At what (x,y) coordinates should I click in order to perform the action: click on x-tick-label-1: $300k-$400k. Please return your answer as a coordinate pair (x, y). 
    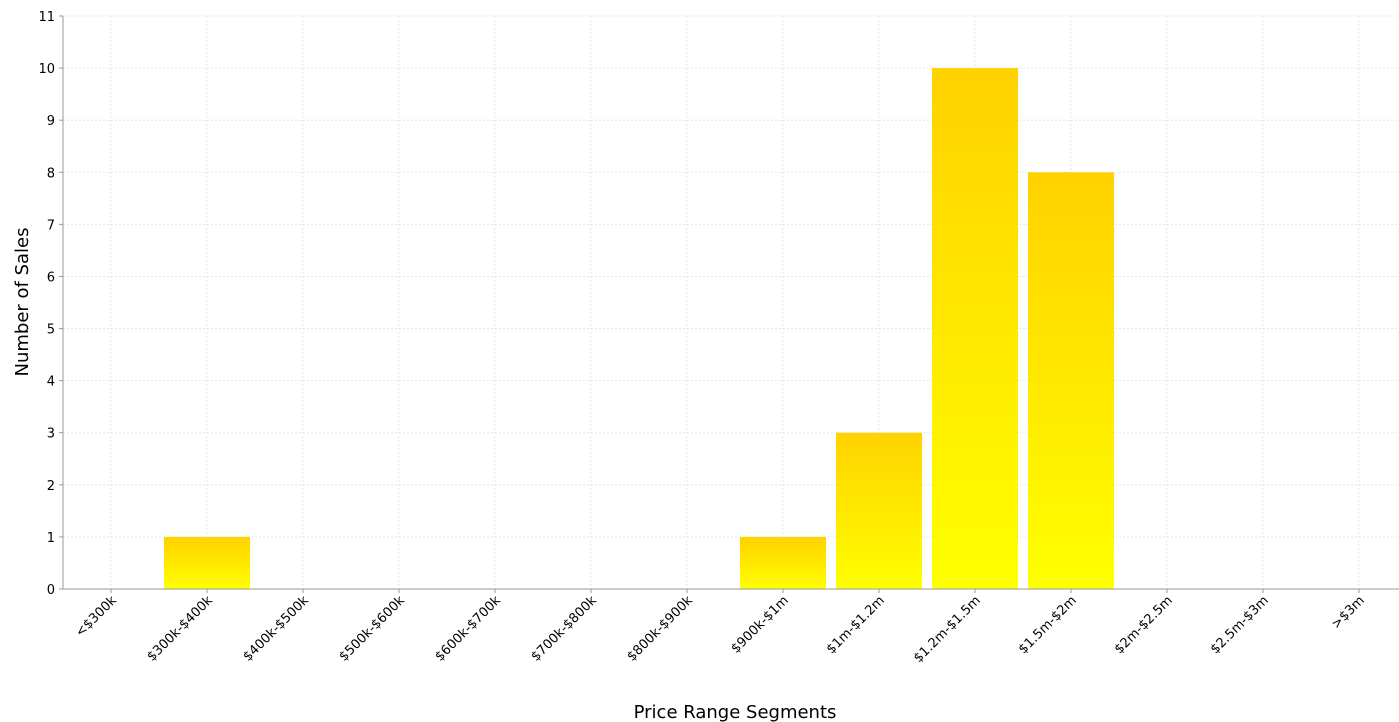
    Looking at the image, I should click on (180, 629).